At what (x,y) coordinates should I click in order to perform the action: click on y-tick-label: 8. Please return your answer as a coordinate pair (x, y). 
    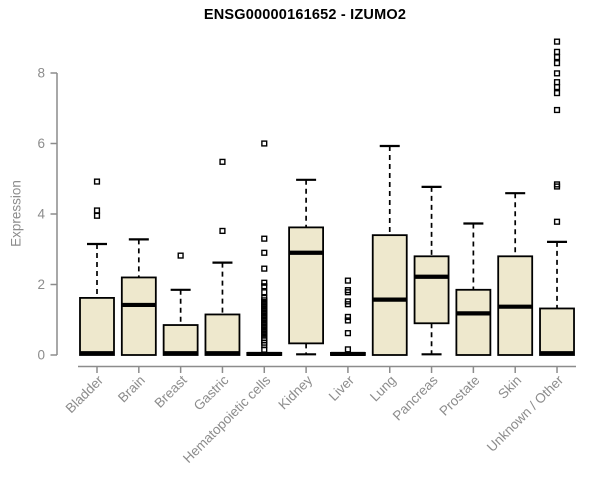
    Looking at the image, I should click on (41, 73).